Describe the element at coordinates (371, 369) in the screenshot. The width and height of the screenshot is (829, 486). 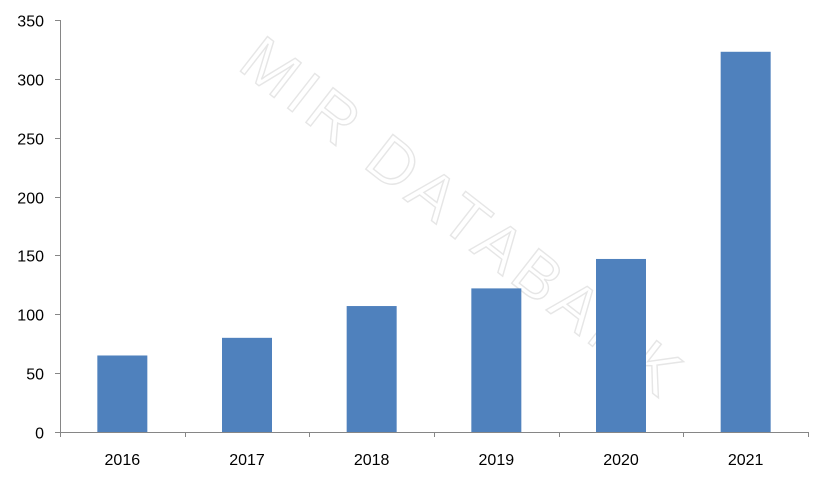
I see `bar-2018` at that location.